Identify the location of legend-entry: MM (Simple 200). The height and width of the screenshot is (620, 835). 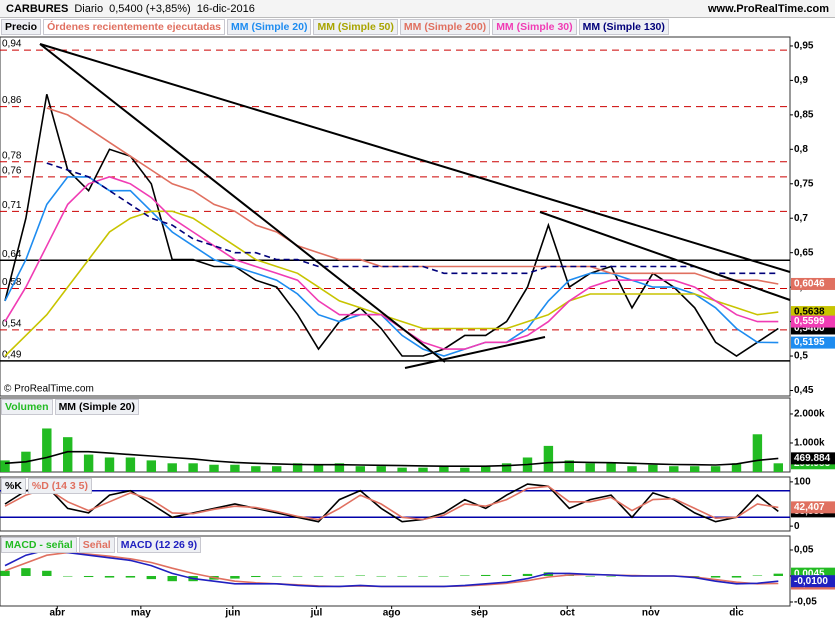
(445, 27).